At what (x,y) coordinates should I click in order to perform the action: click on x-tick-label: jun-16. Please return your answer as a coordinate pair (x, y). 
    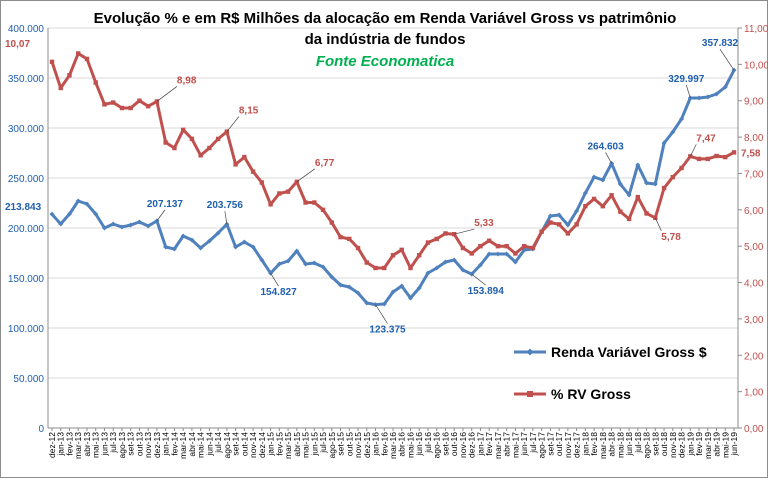
    Looking at the image, I should click on (419, 444).